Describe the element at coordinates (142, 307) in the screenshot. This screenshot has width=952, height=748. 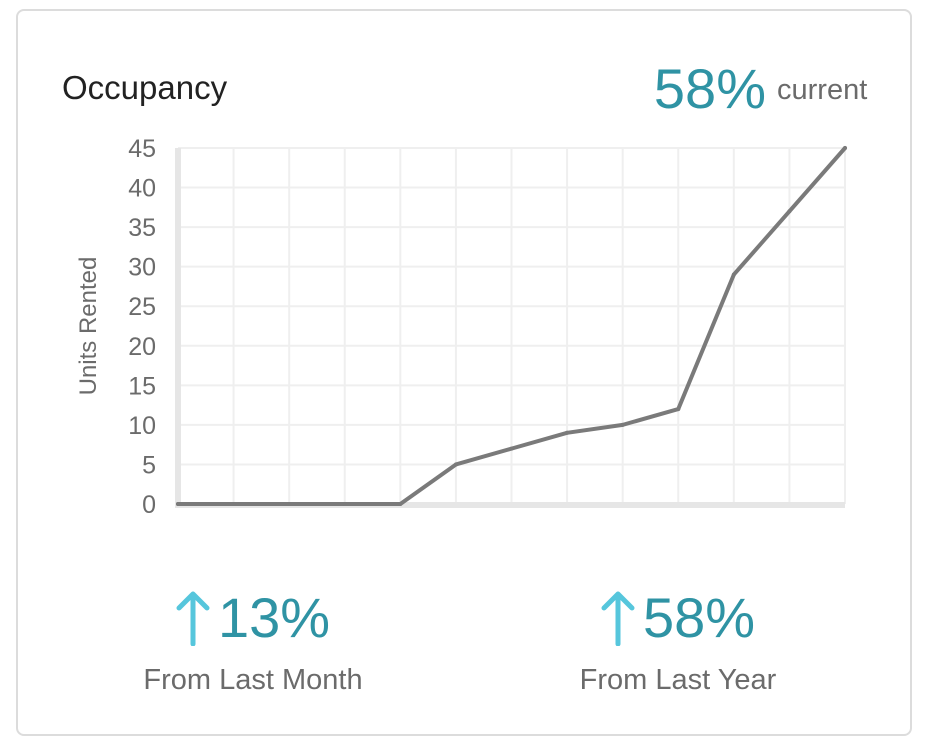
I see `y-tick-label: 25` at that location.